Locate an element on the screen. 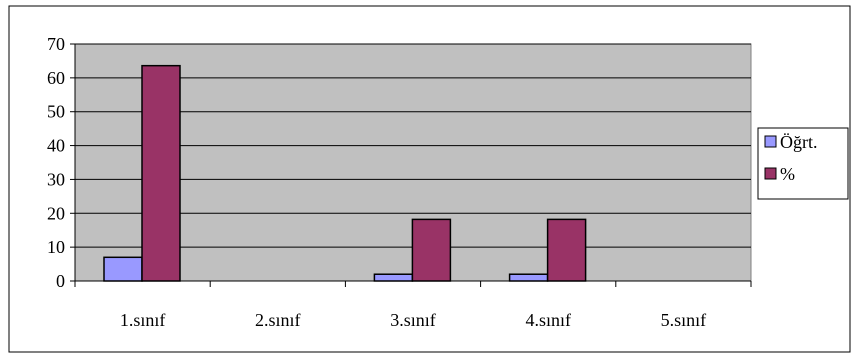 Image resolution: width=857 pixels, height=358 pixels. x-tick-label: 3.sınıf is located at coordinates (413, 320).